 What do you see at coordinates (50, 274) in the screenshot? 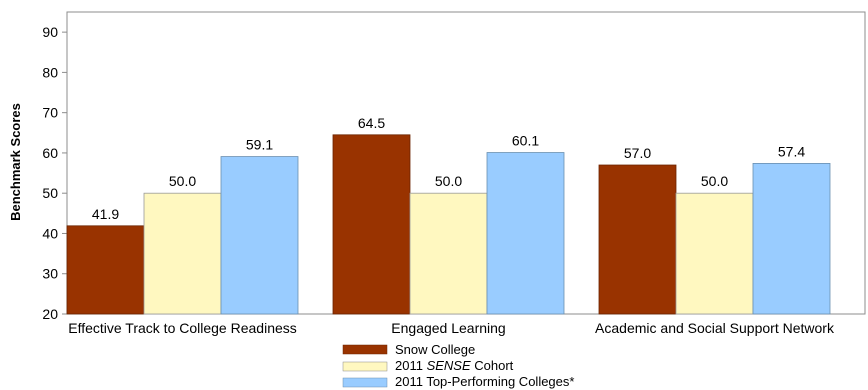
I see `y-tick-label: 30` at bounding box center [50, 274].